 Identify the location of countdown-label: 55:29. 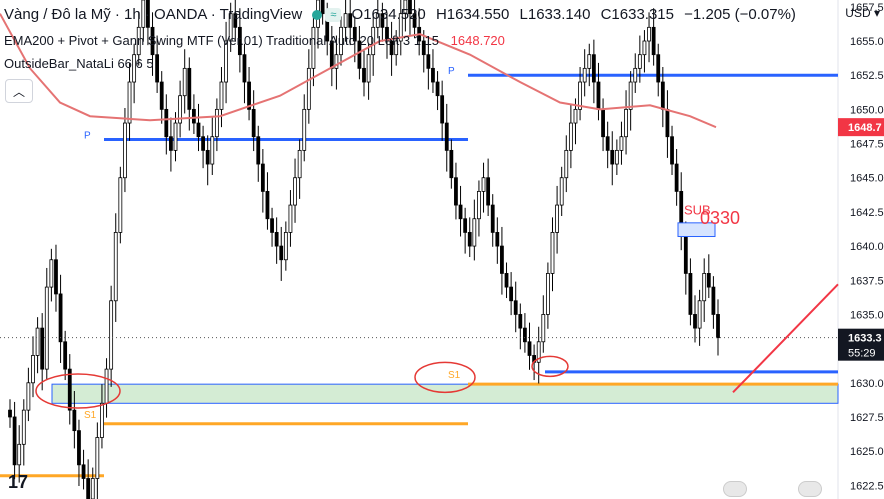
(862, 354).